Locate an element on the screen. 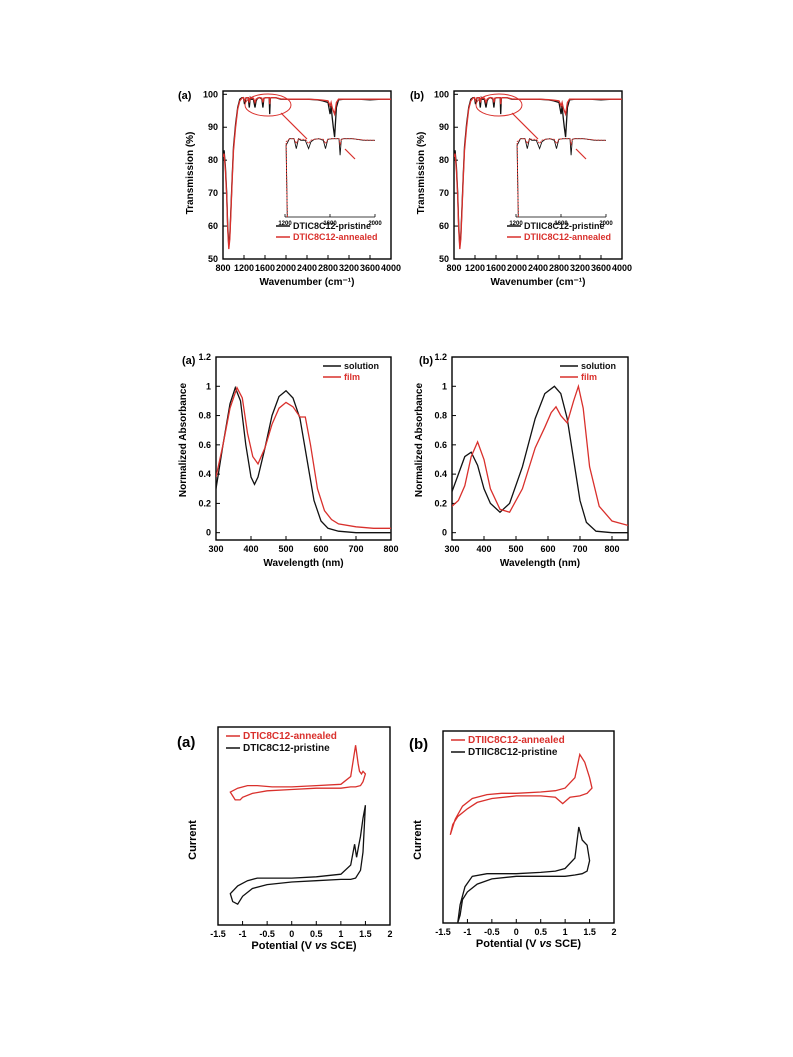 This screenshot has width=793, height=1057. inset-tick-label: 1600 is located at coordinates (330, 224).